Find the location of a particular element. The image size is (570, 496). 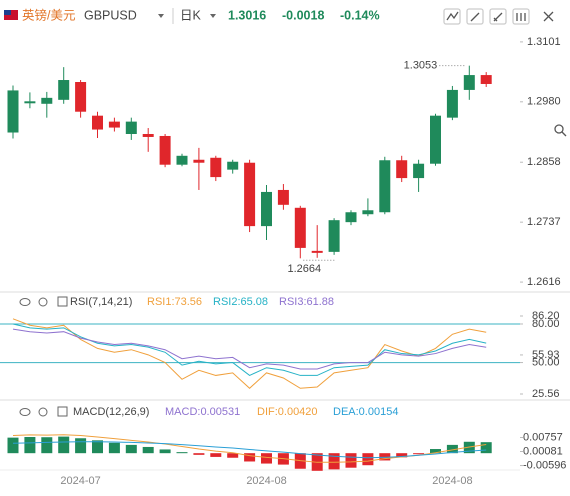

legend-entry: RSI1:73.56 is located at coordinates (174, 302).